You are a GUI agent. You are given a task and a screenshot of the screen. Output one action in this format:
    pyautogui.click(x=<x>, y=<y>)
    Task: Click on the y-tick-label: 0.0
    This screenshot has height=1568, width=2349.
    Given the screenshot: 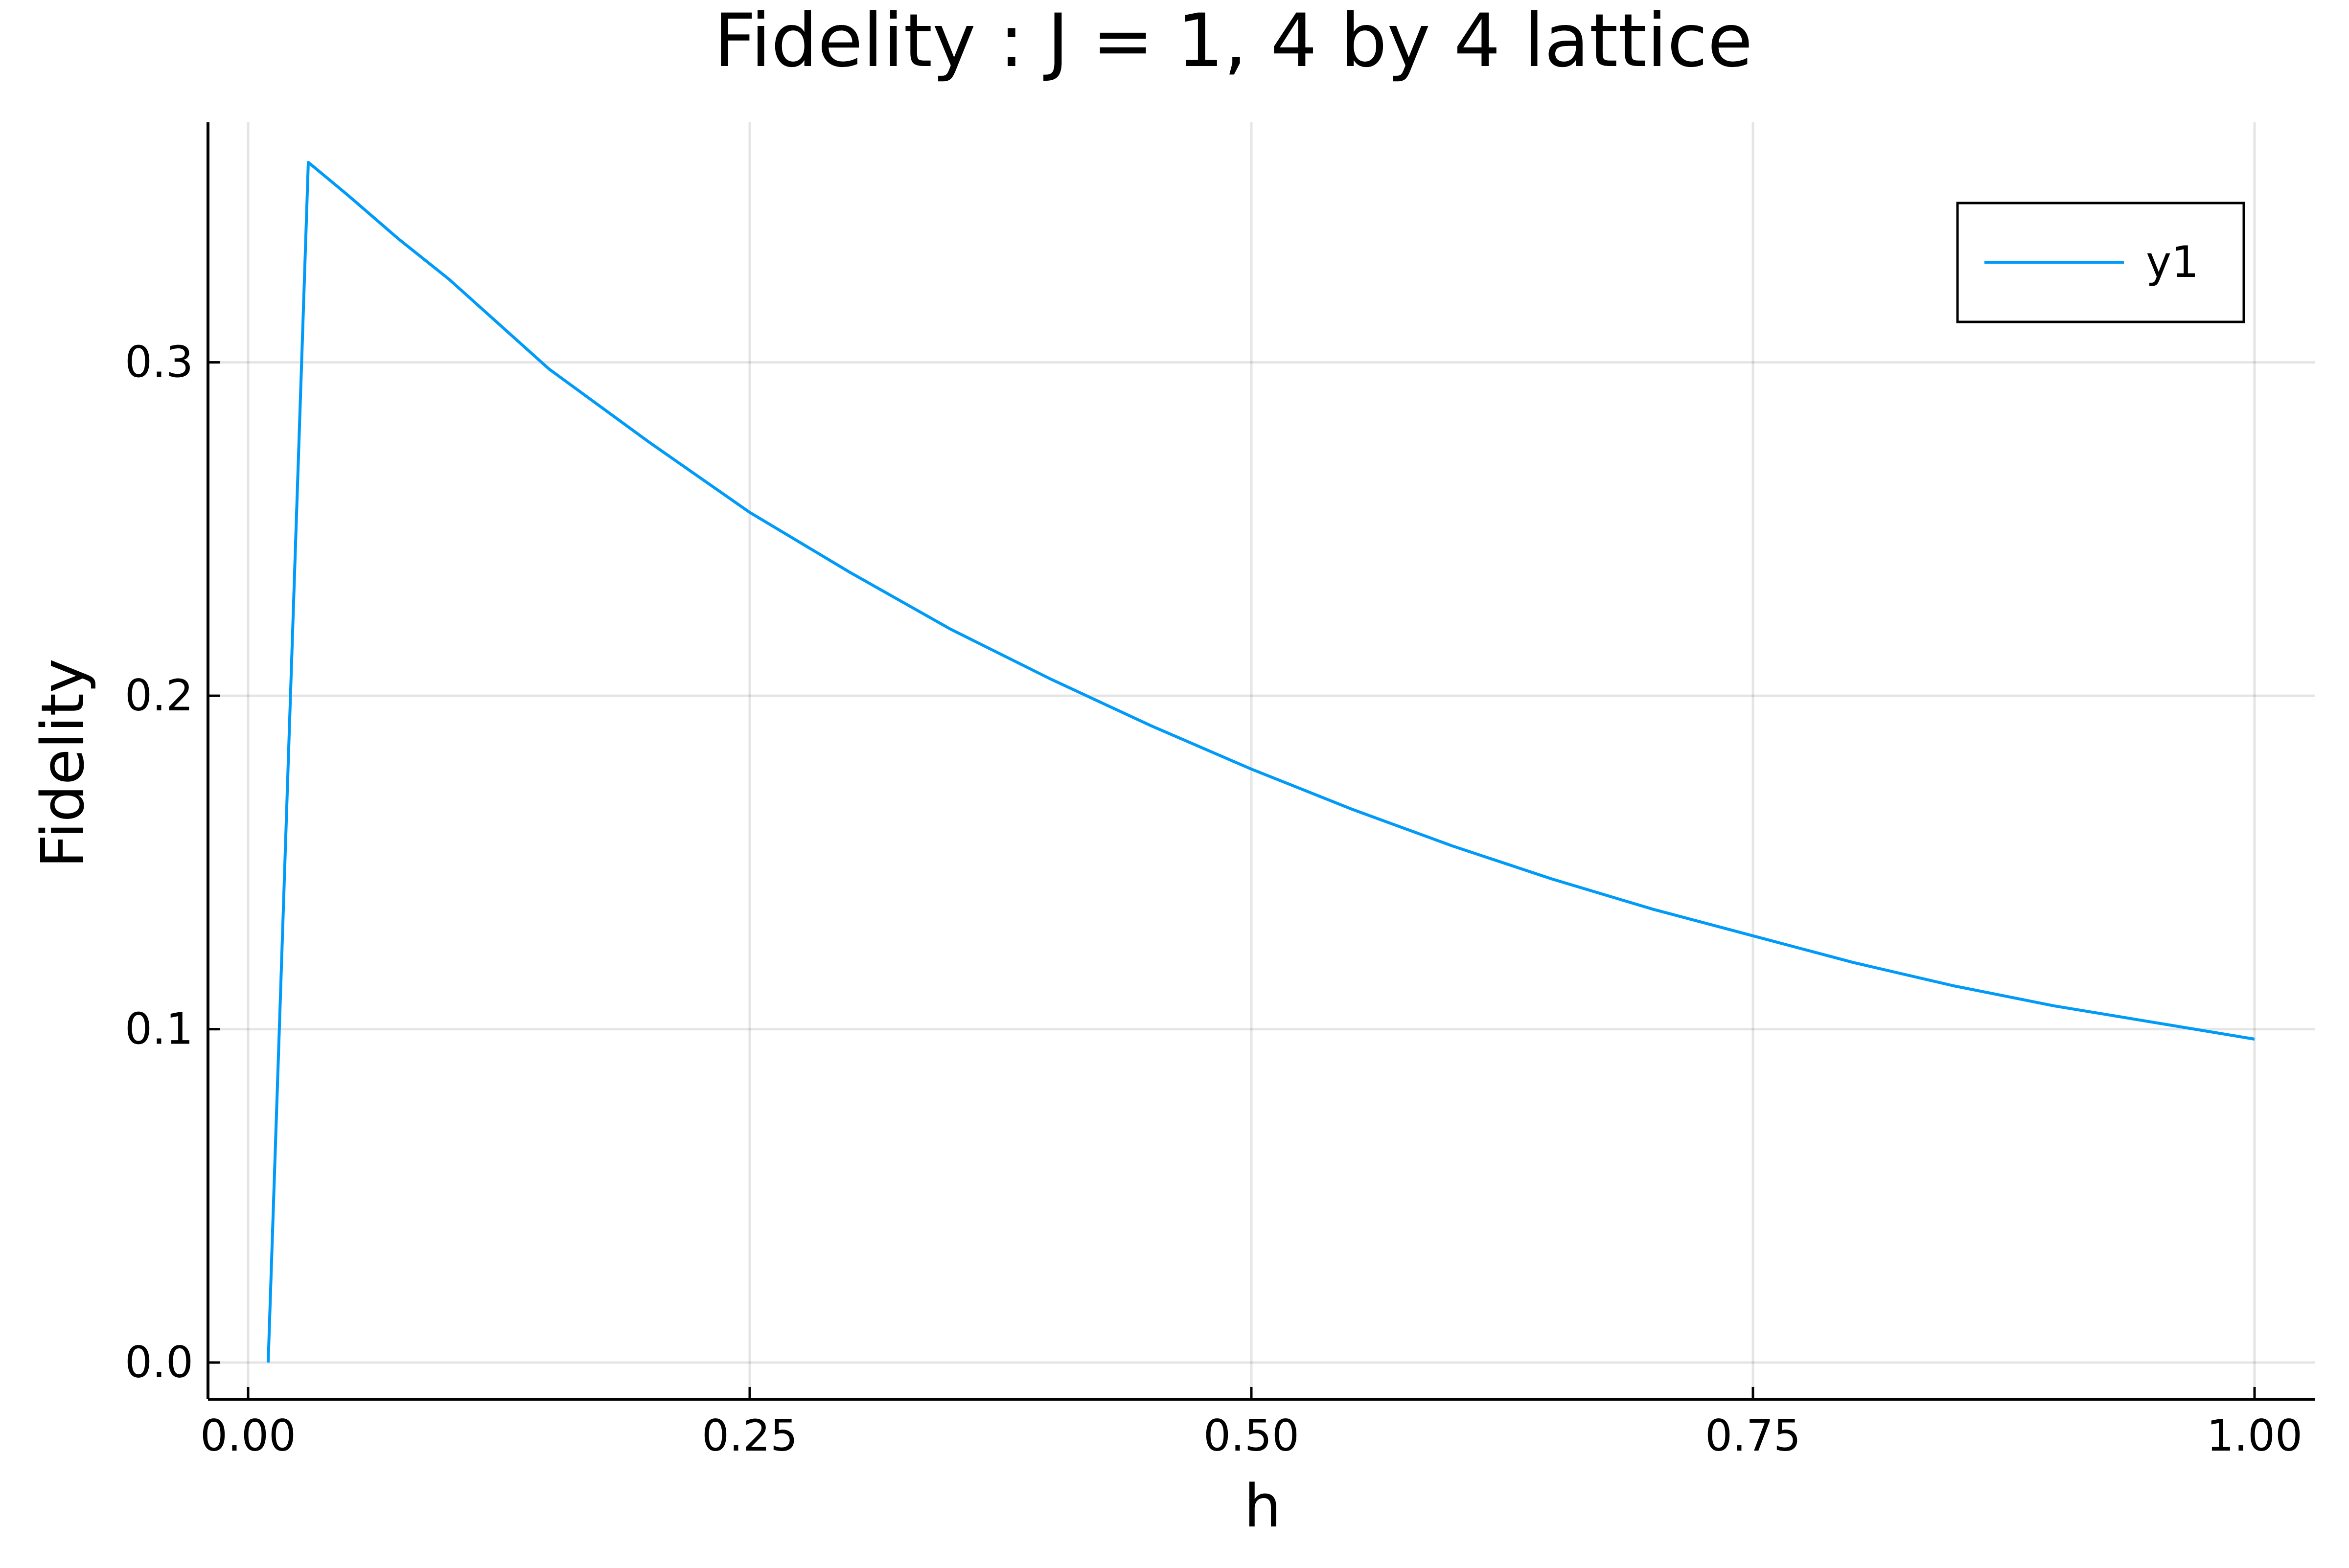 What is the action you would take?
    pyautogui.click(x=159, y=1362)
    